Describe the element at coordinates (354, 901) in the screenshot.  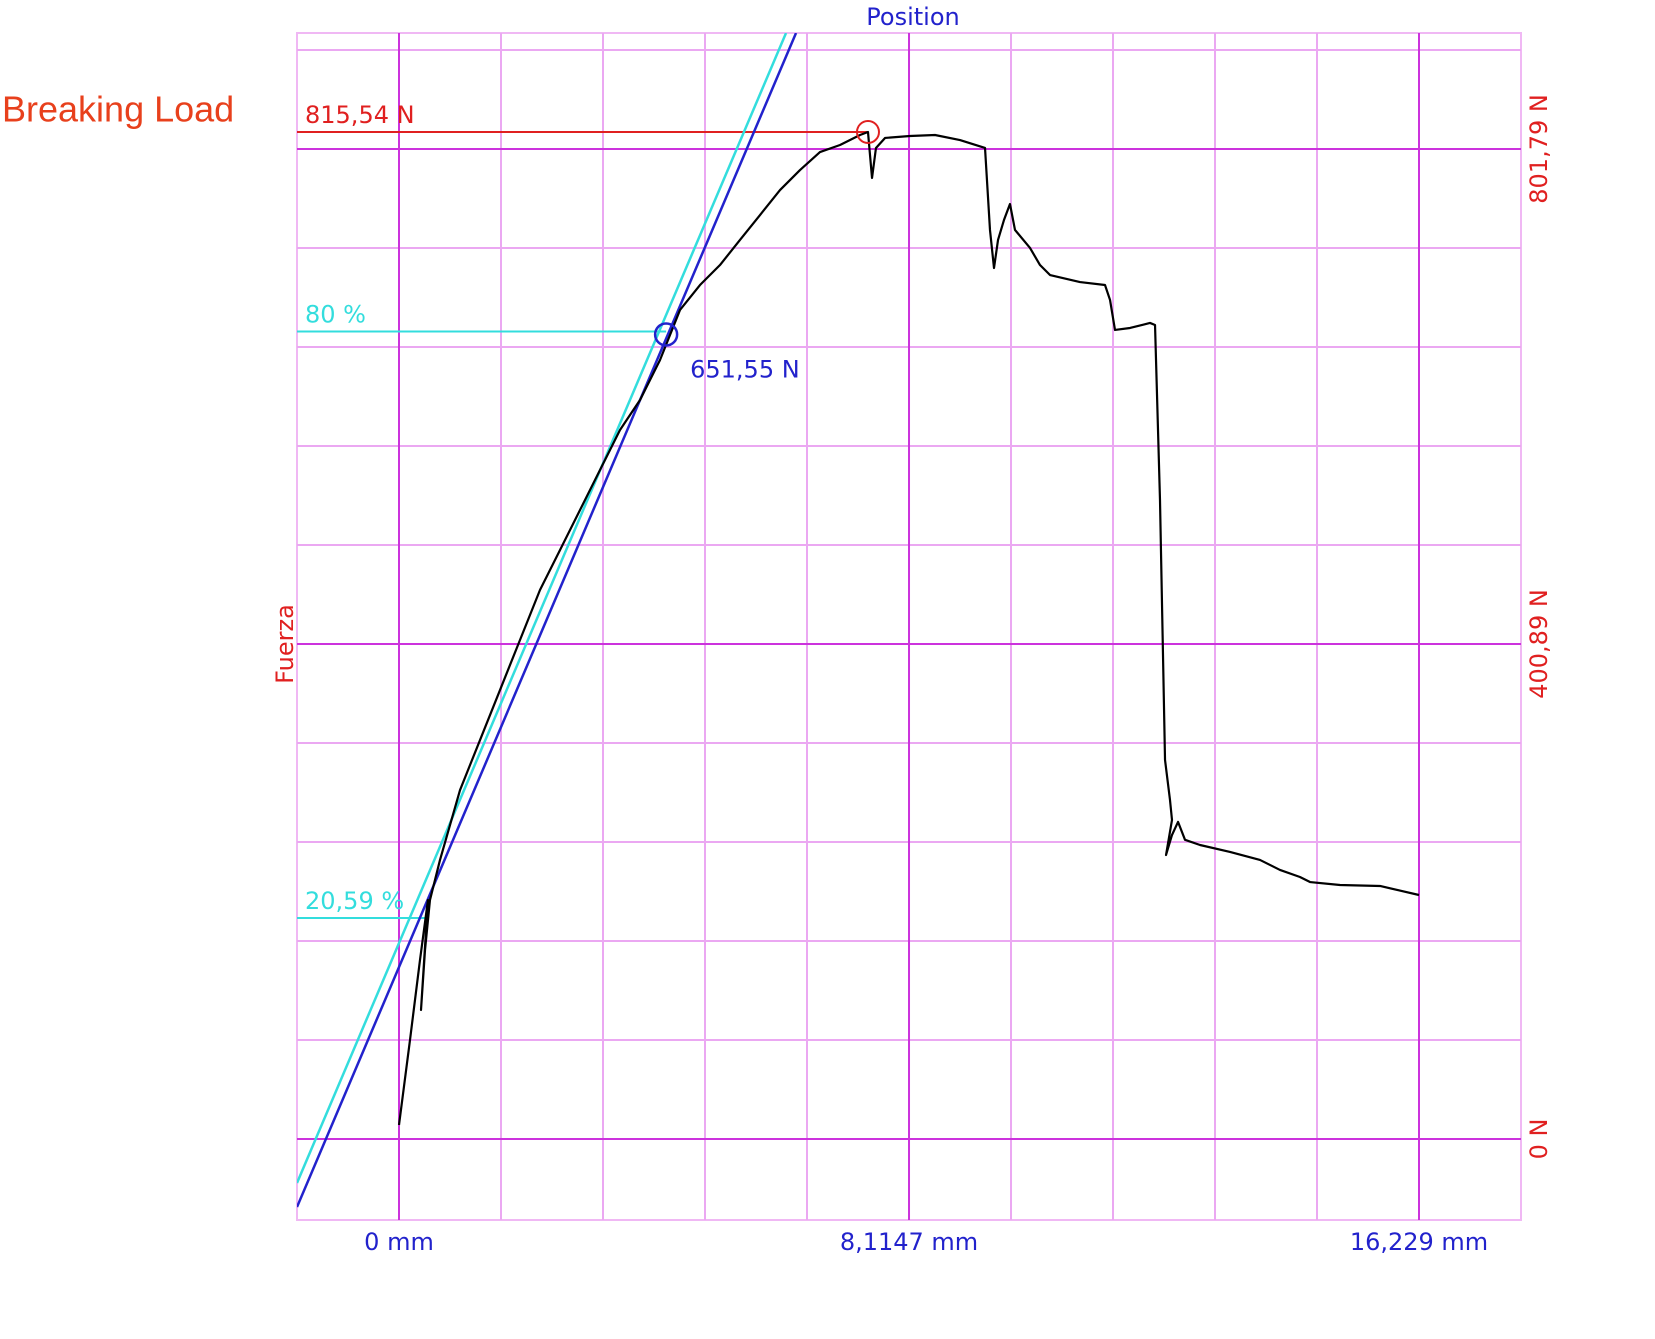
I see `level-label: 20,59 %` at that location.